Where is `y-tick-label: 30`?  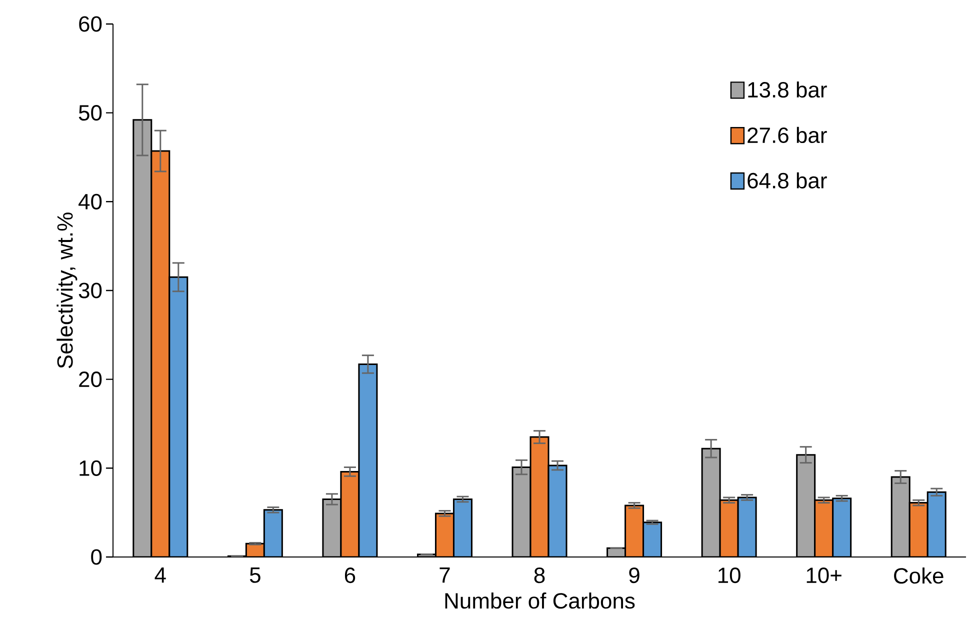
y-tick-label: 30 is located at coordinates (90, 290).